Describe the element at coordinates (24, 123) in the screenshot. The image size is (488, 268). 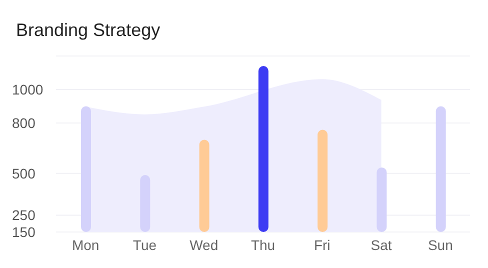
I see `y-tick-label: 800` at that location.